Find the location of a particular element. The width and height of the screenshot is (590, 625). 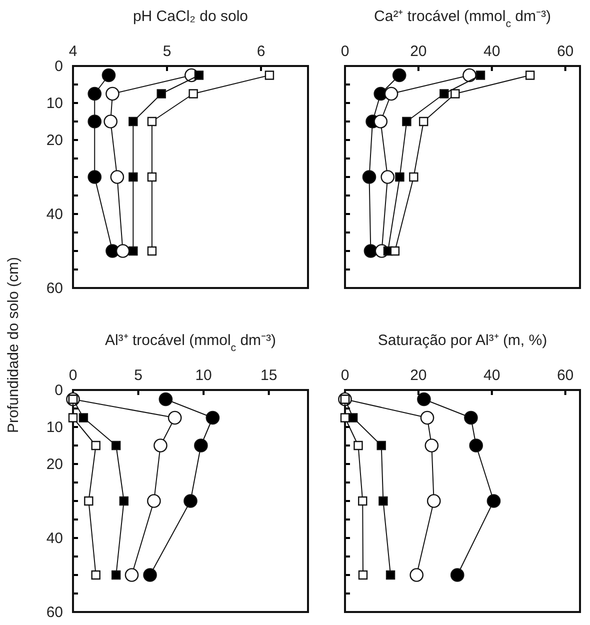

x-axis-title: Saturação por Al³⁺ (m, %) is located at coordinates (463, 340).